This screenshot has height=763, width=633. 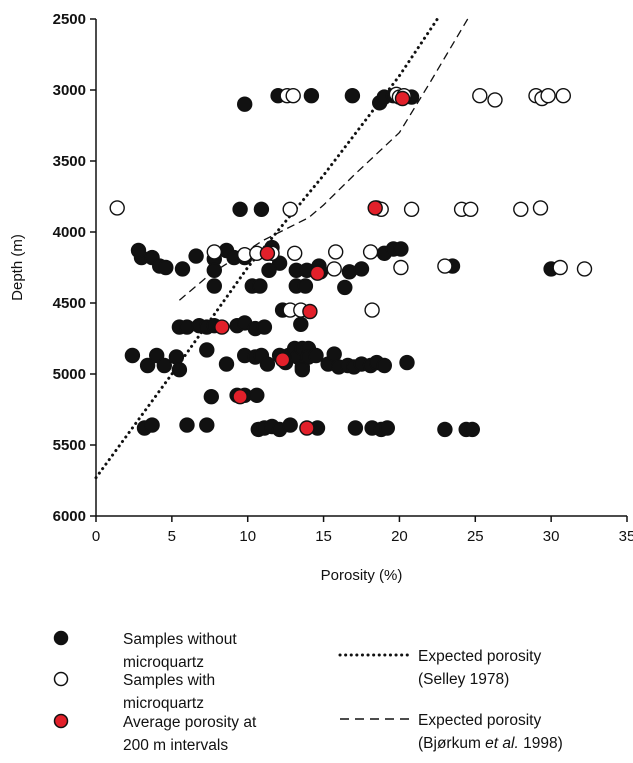 What do you see at coordinates (69, 19) in the screenshot?
I see `y-tick-label: 2500` at bounding box center [69, 19].